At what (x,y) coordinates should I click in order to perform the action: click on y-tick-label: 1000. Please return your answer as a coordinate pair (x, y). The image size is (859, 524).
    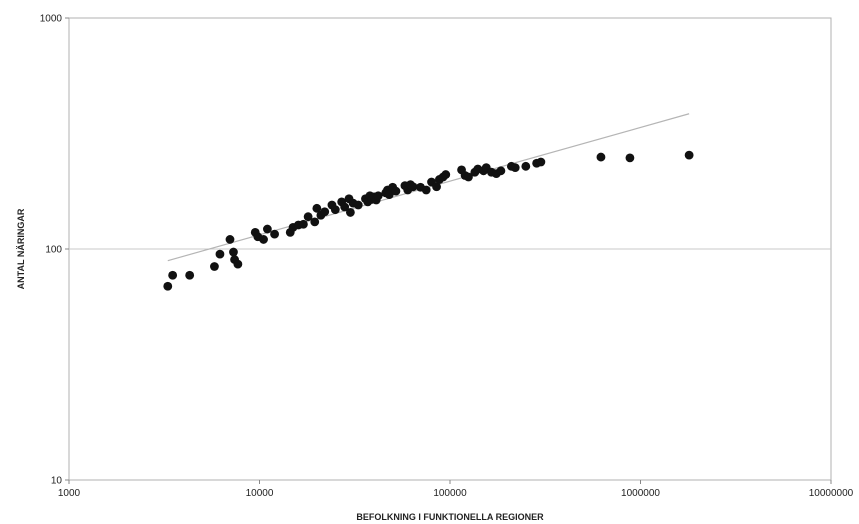
    Looking at the image, I should click on (51, 19).